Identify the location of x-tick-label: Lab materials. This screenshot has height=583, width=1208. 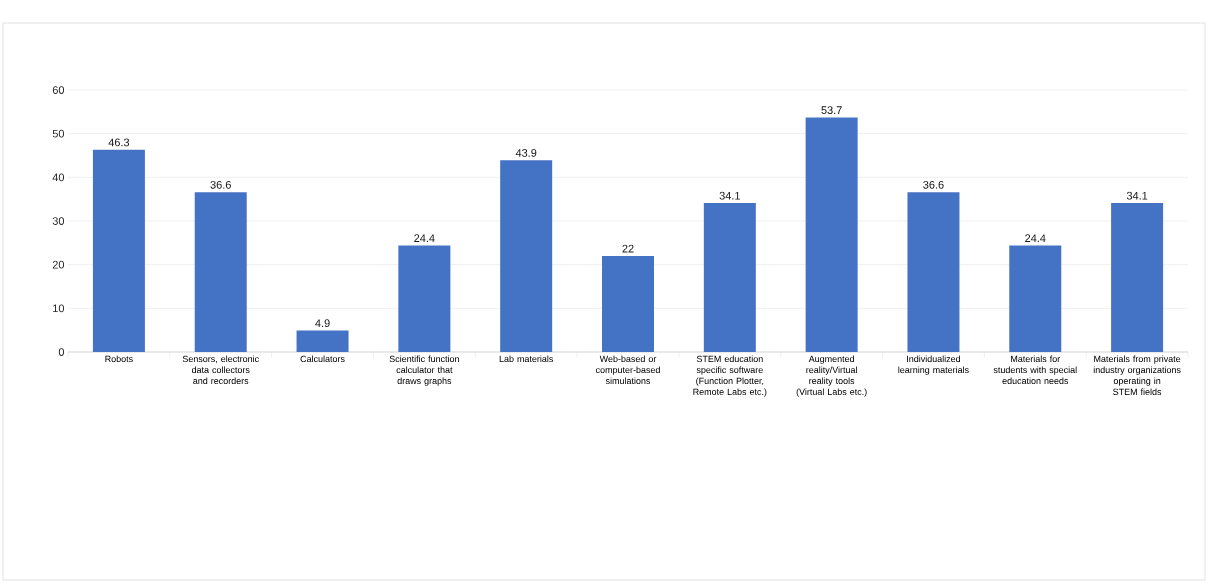
(526, 359).